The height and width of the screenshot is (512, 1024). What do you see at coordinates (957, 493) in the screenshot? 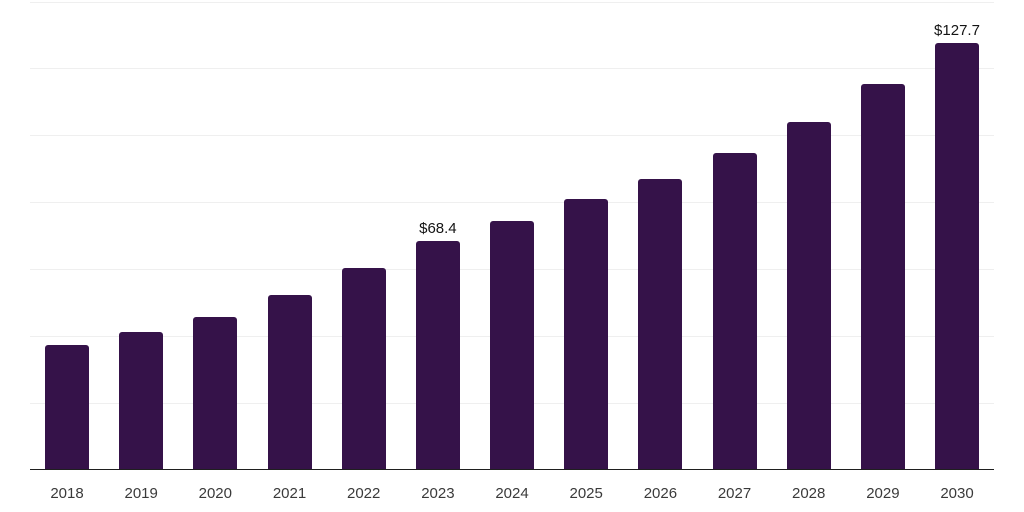
I see `x-tick-2030: 2030` at bounding box center [957, 493].